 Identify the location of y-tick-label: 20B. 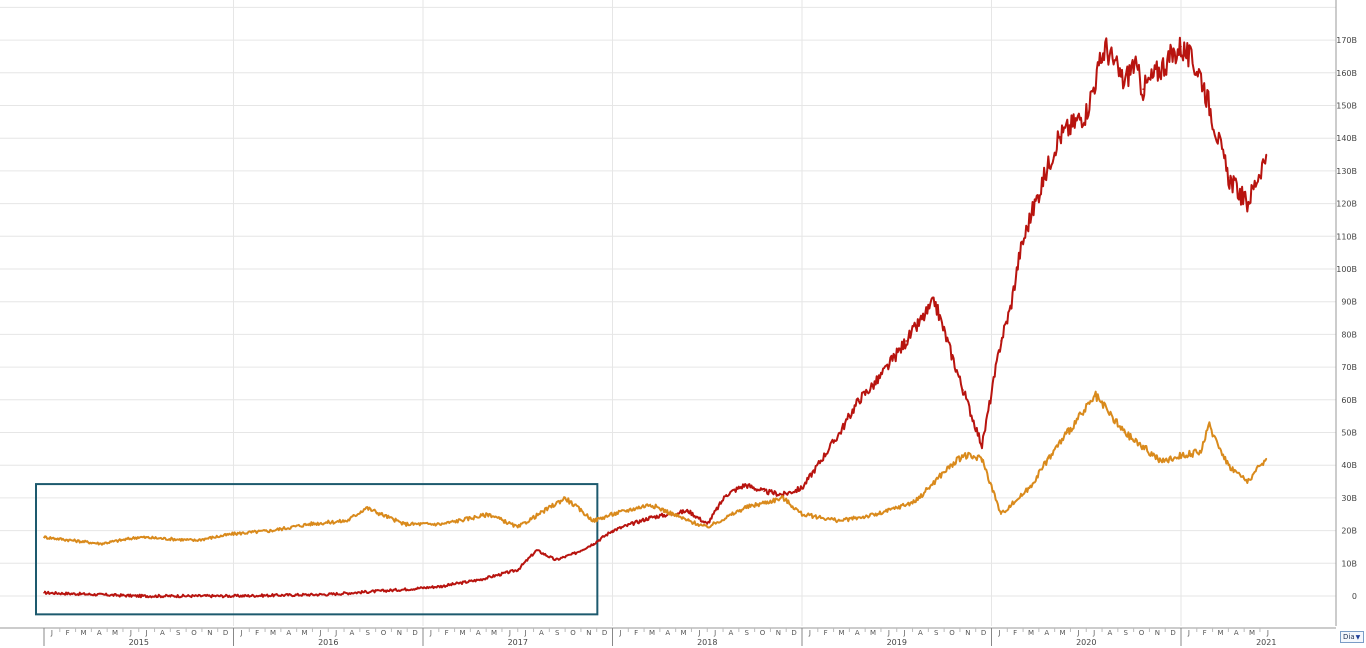
(1349, 531).